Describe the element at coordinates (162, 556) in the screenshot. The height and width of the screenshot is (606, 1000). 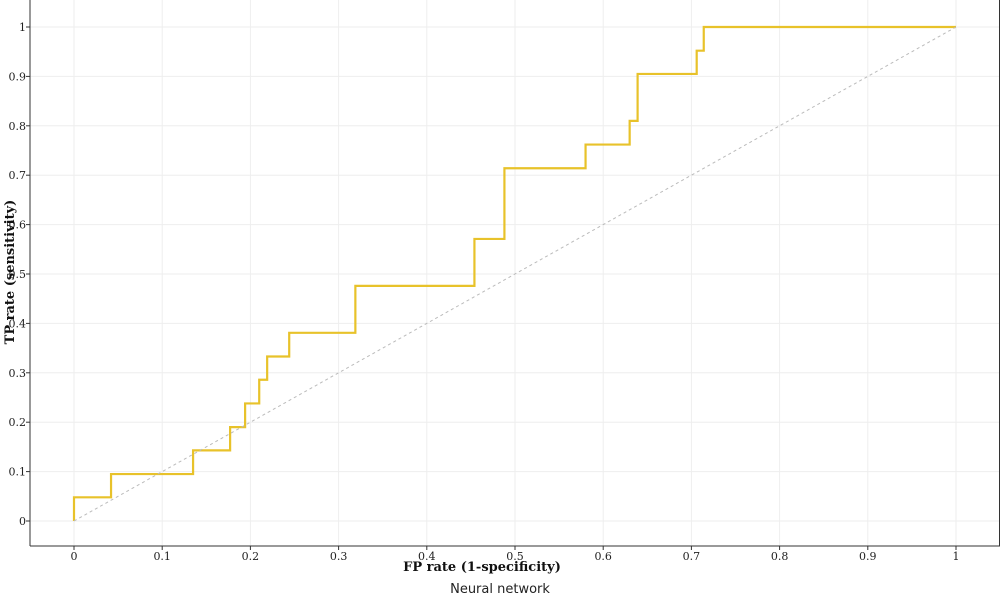
I see `x-tick-label: 0.1` at that location.